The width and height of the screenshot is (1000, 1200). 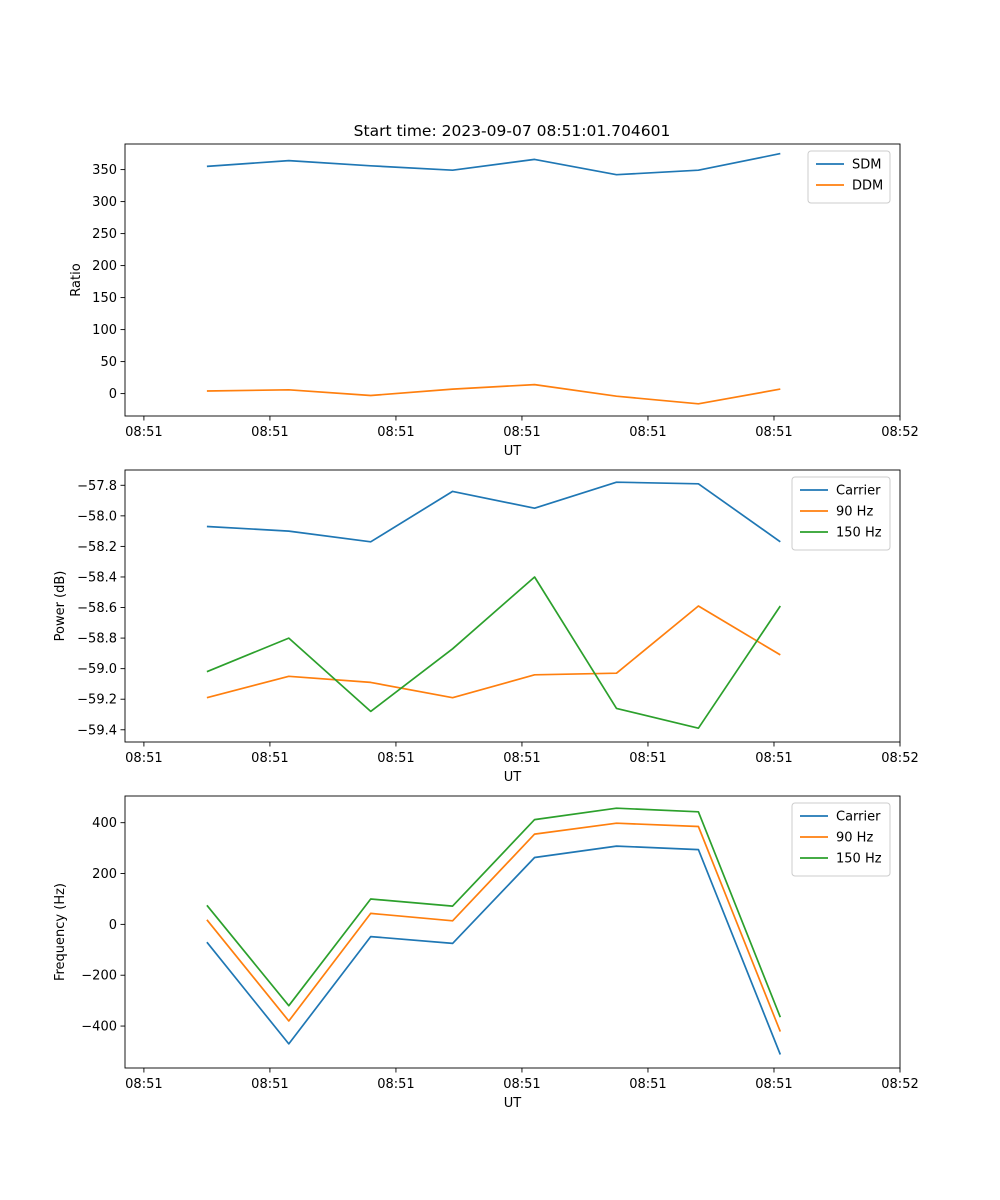 I want to click on y-axis-label: Power (dB), so click(x=60, y=606).